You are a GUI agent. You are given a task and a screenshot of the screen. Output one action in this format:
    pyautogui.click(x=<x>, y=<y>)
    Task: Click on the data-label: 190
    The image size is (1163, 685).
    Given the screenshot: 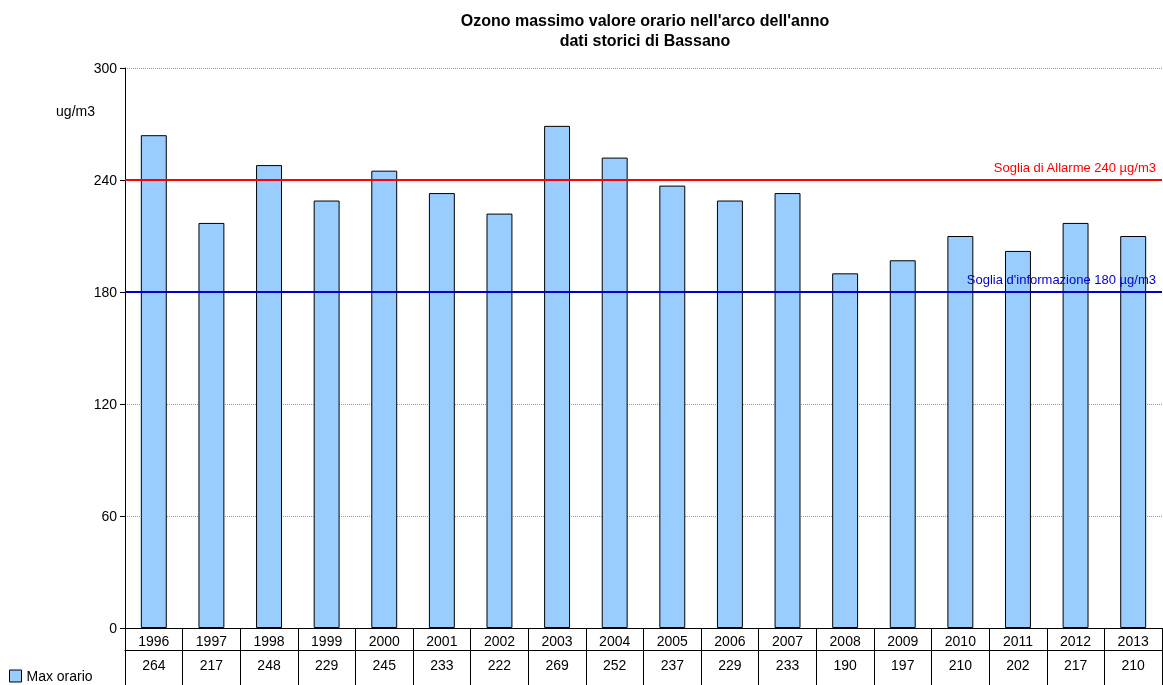 What is the action you would take?
    pyautogui.click(x=845, y=665)
    